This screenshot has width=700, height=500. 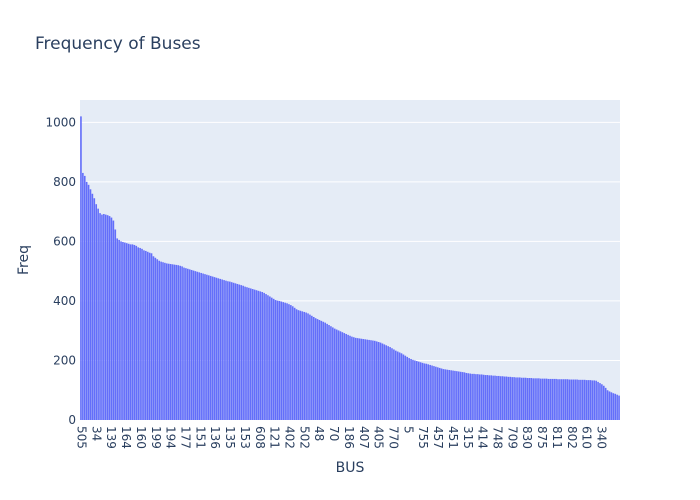 What do you see at coordinates (60, 122) in the screenshot?
I see `y-tick-label: 1000` at bounding box center [60, 122].